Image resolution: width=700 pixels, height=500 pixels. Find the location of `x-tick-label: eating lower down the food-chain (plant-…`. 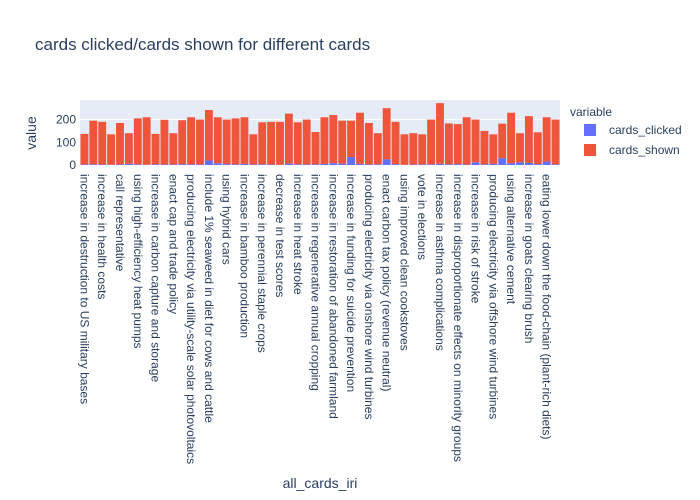

x-tick-label: eating lower down the food-chain (plant-… is located at coordinates (547, 306).